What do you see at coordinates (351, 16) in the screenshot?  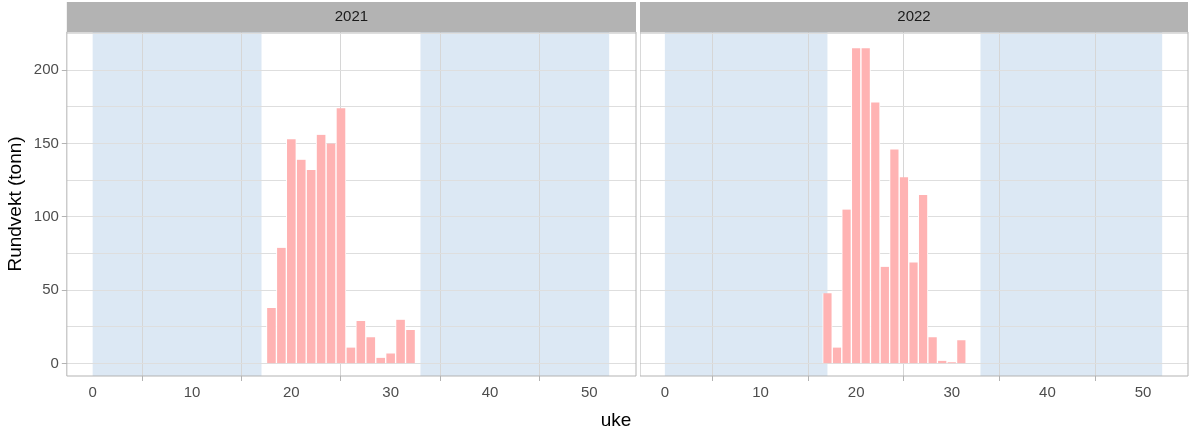 I see `chart-title: 2021` at bounding box center [351, 16].